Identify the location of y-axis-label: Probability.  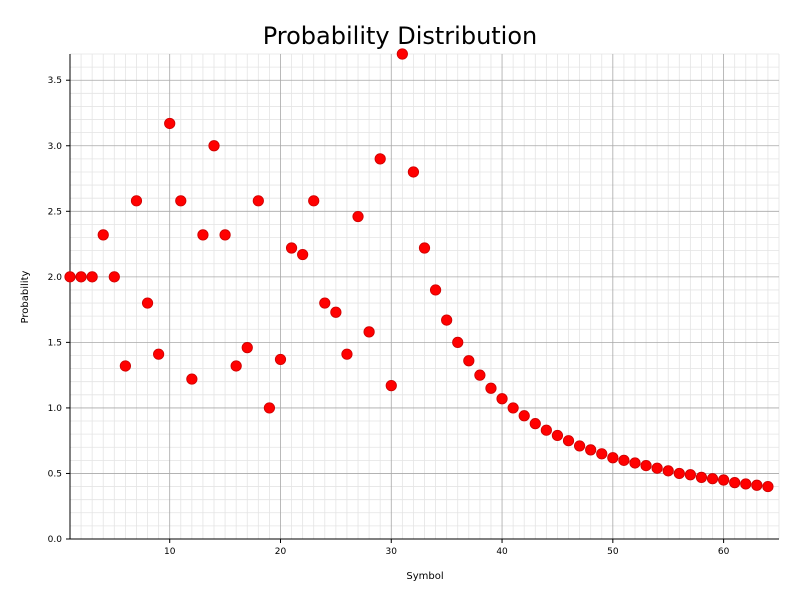
(25, 296).